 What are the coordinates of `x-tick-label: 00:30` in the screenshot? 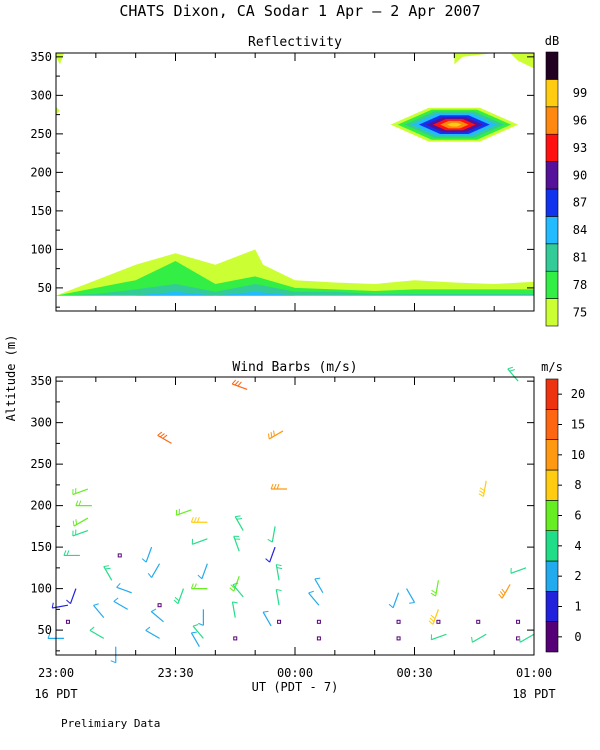 It's located at (414, 673).